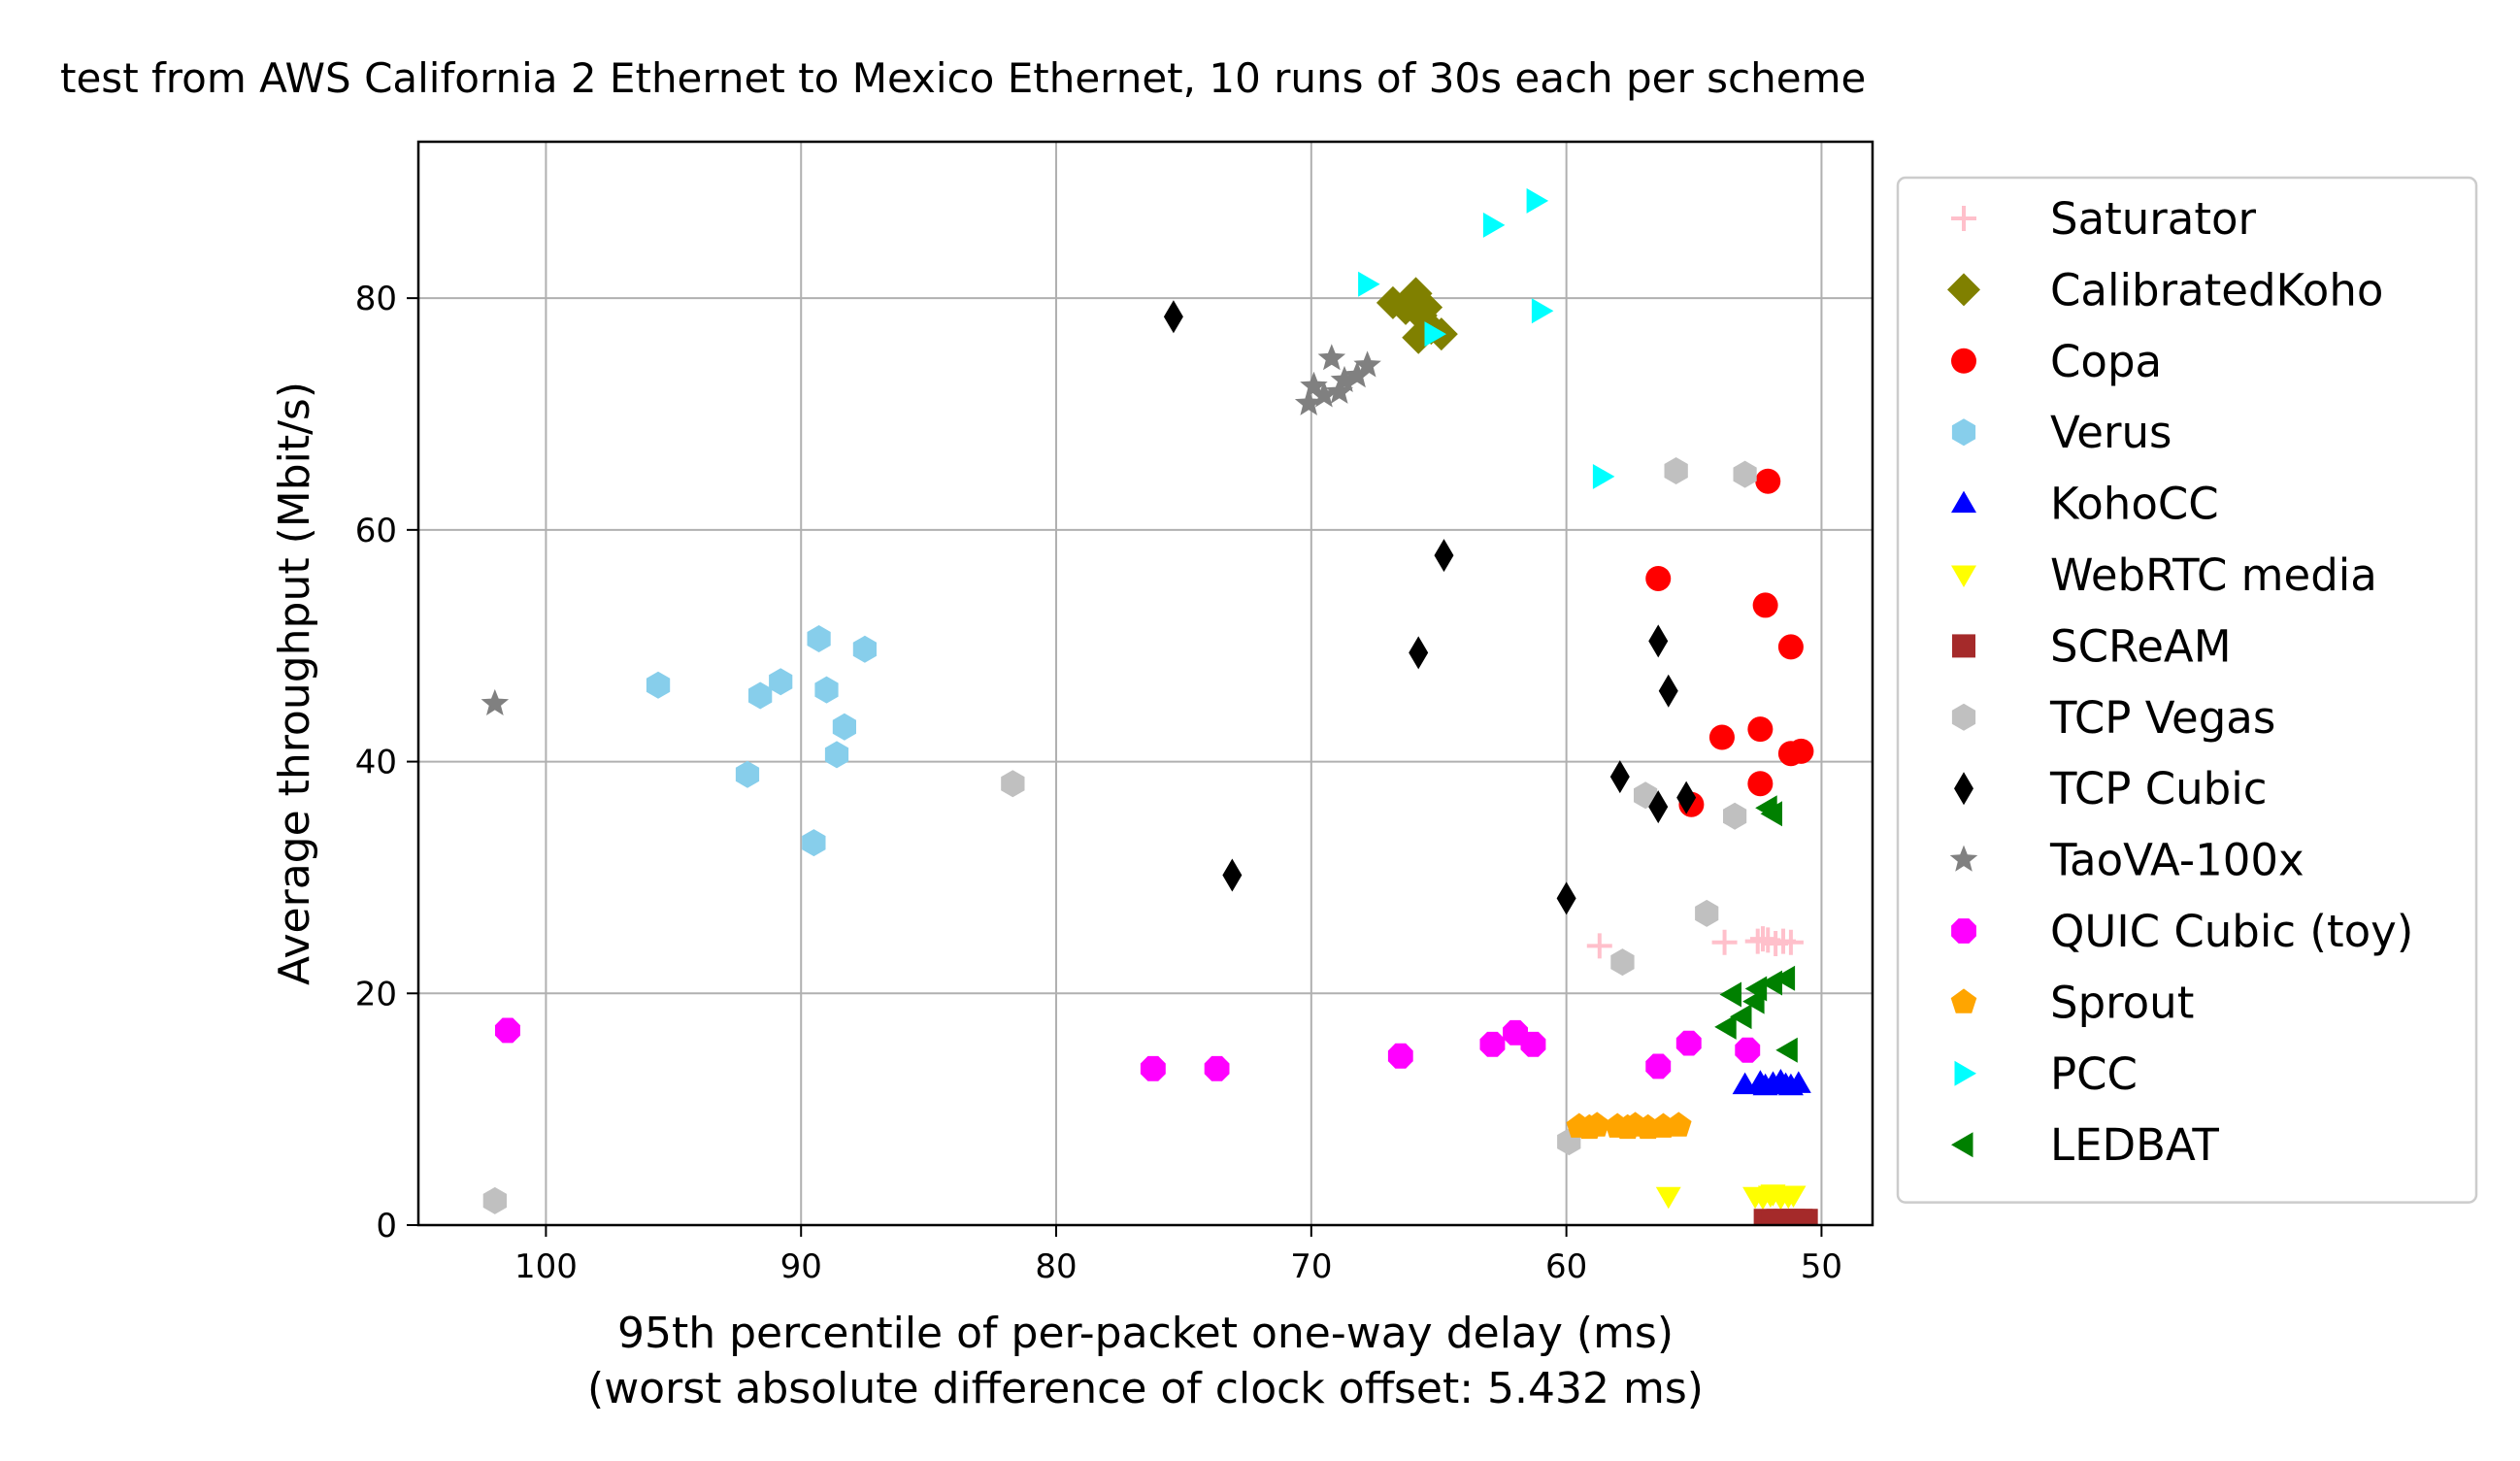 Image resolution: width=2520 pixels, height=1461 pixels. I want to click on x-tick-label: 50, so click(1821, 1266).